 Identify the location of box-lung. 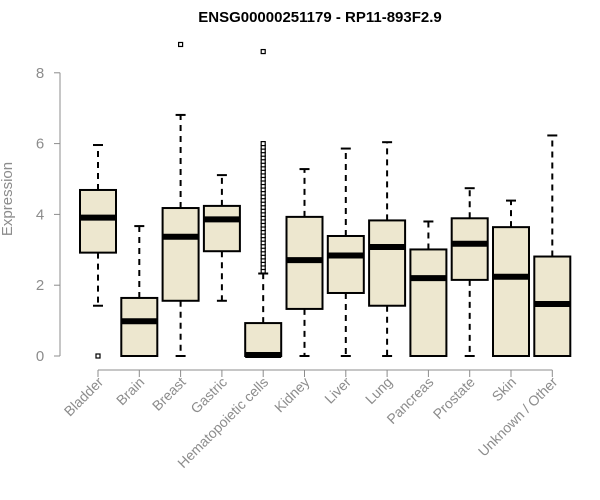
(387, 249).